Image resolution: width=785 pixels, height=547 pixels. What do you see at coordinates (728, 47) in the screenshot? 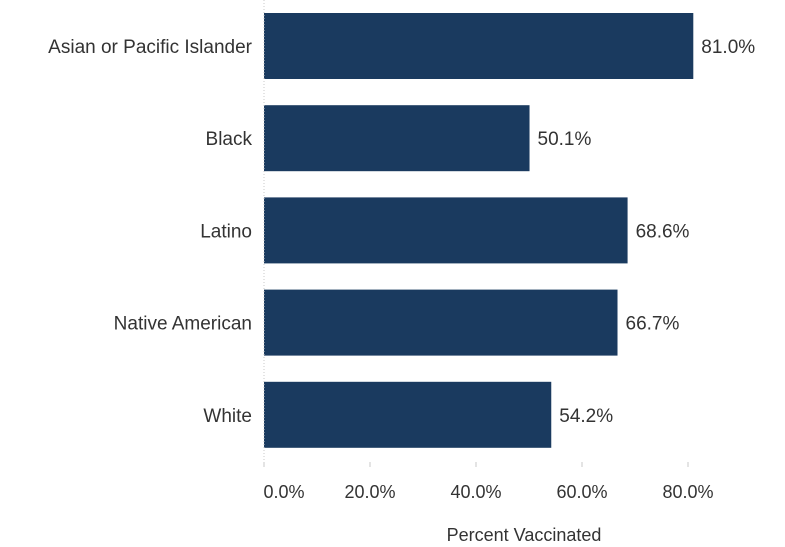
I see `value-label-asian-or-pacific-islander: 81.0%` at bounding box center [728, 47].